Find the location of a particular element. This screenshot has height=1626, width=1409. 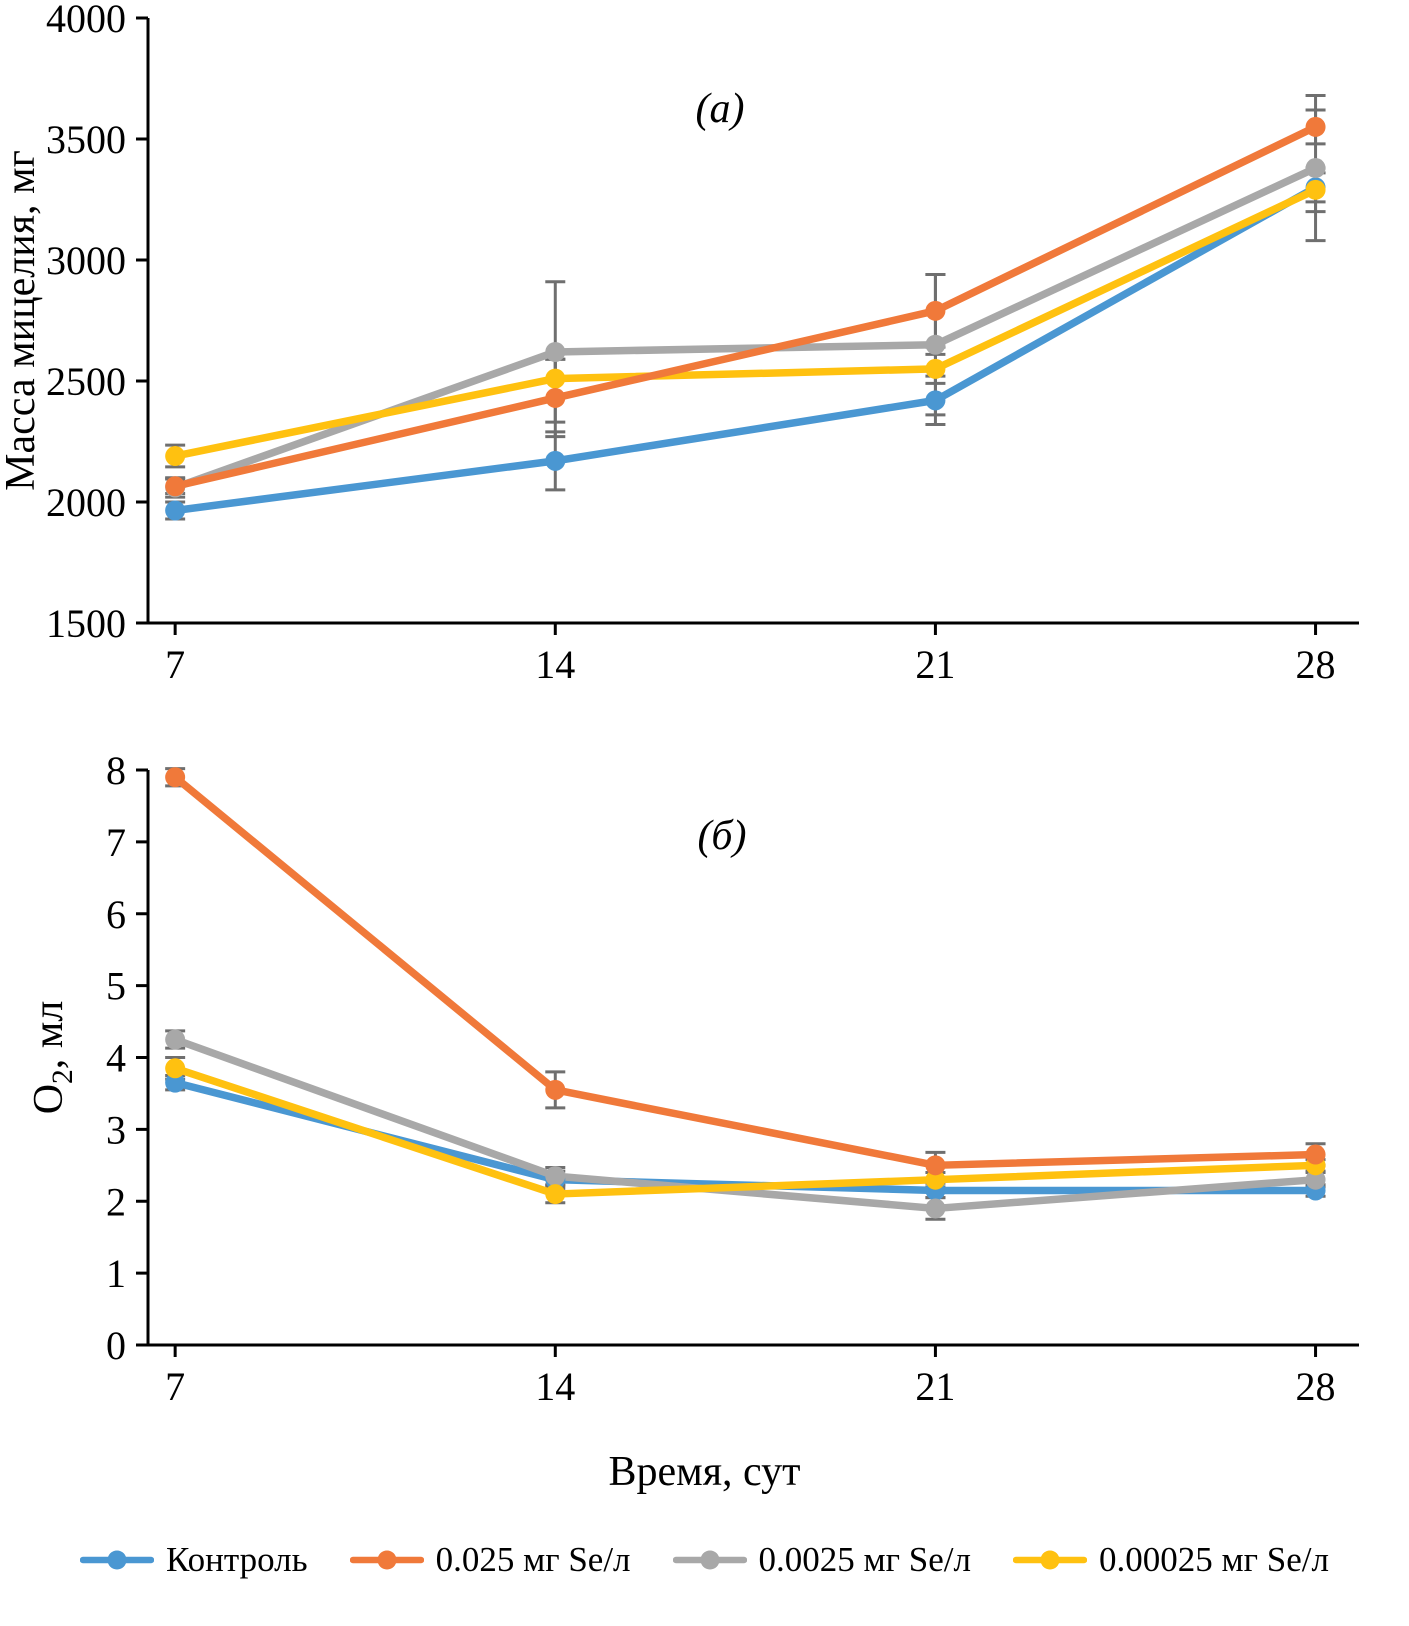

y-tick-label: 1500 is located at coordinates (86, 623).